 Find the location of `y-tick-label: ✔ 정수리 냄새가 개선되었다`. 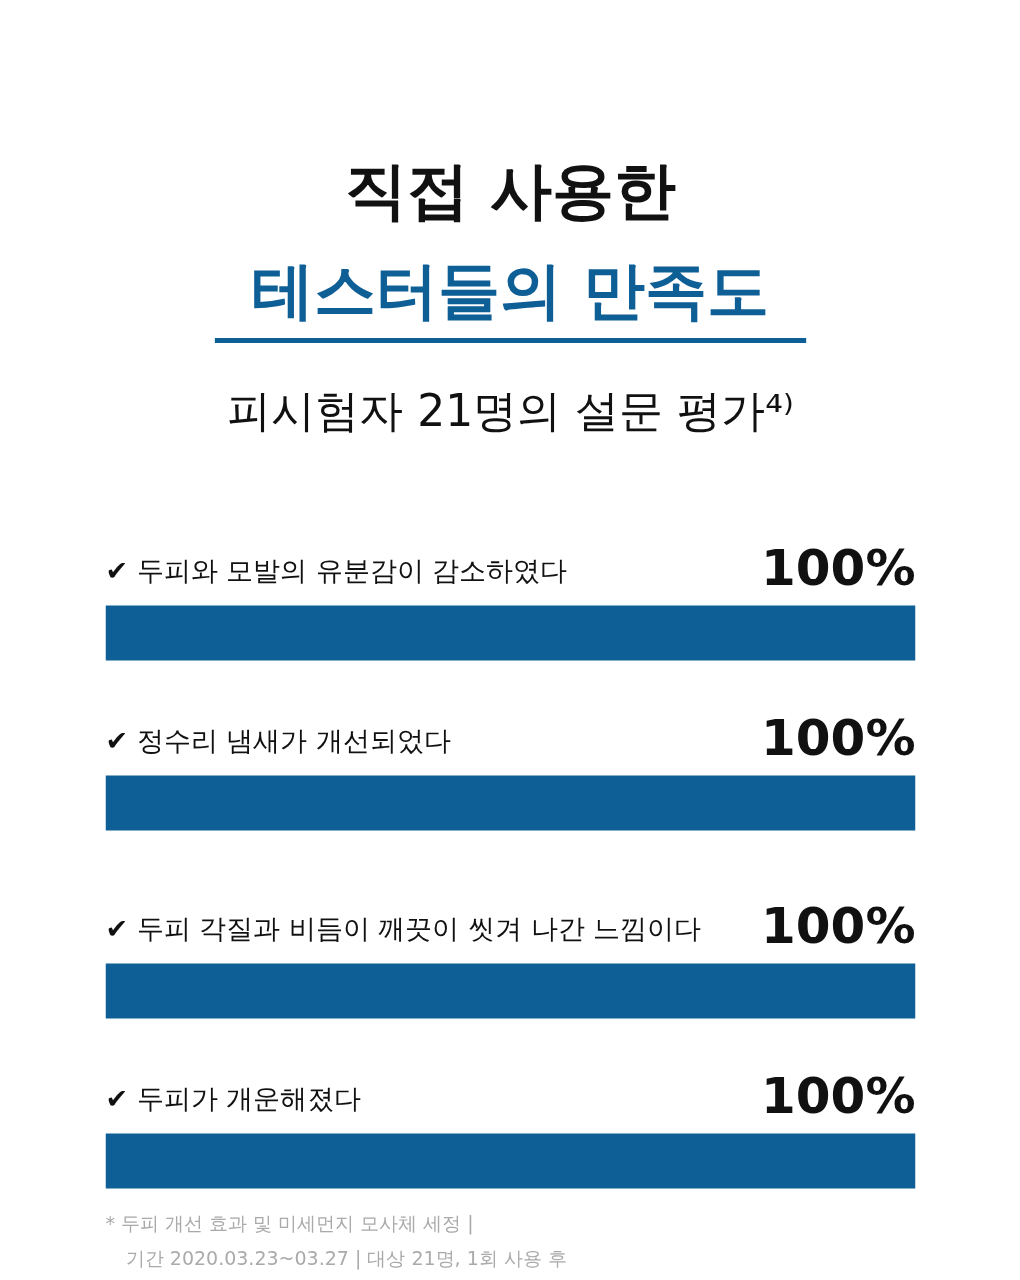

y-tick-label: ✔ 정수리 냄새가 개선되었다 is located at coordinates (278, 740).